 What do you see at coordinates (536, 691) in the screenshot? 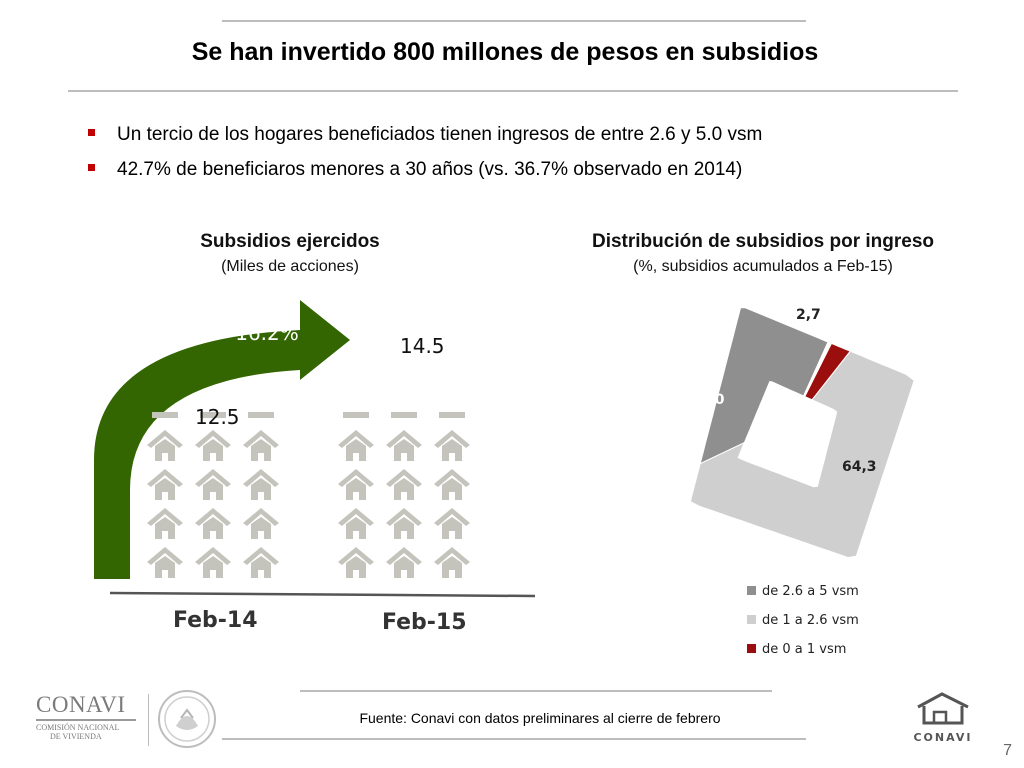
I see `footer-rule-top` at bounding box center [536, 691].